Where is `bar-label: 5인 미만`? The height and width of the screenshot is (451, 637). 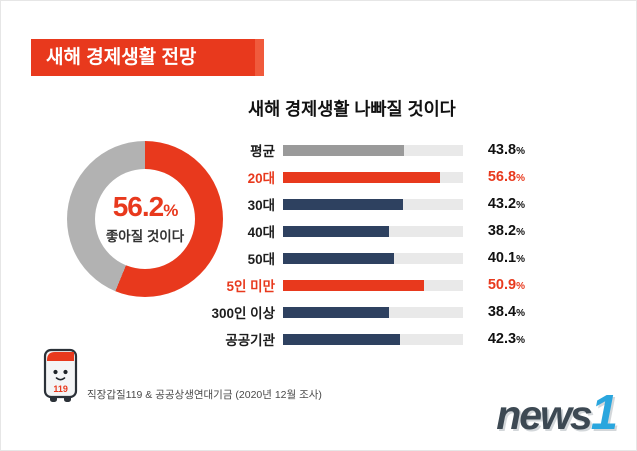
bar-label: 5인 미만 is located at coordinates (250, 286).